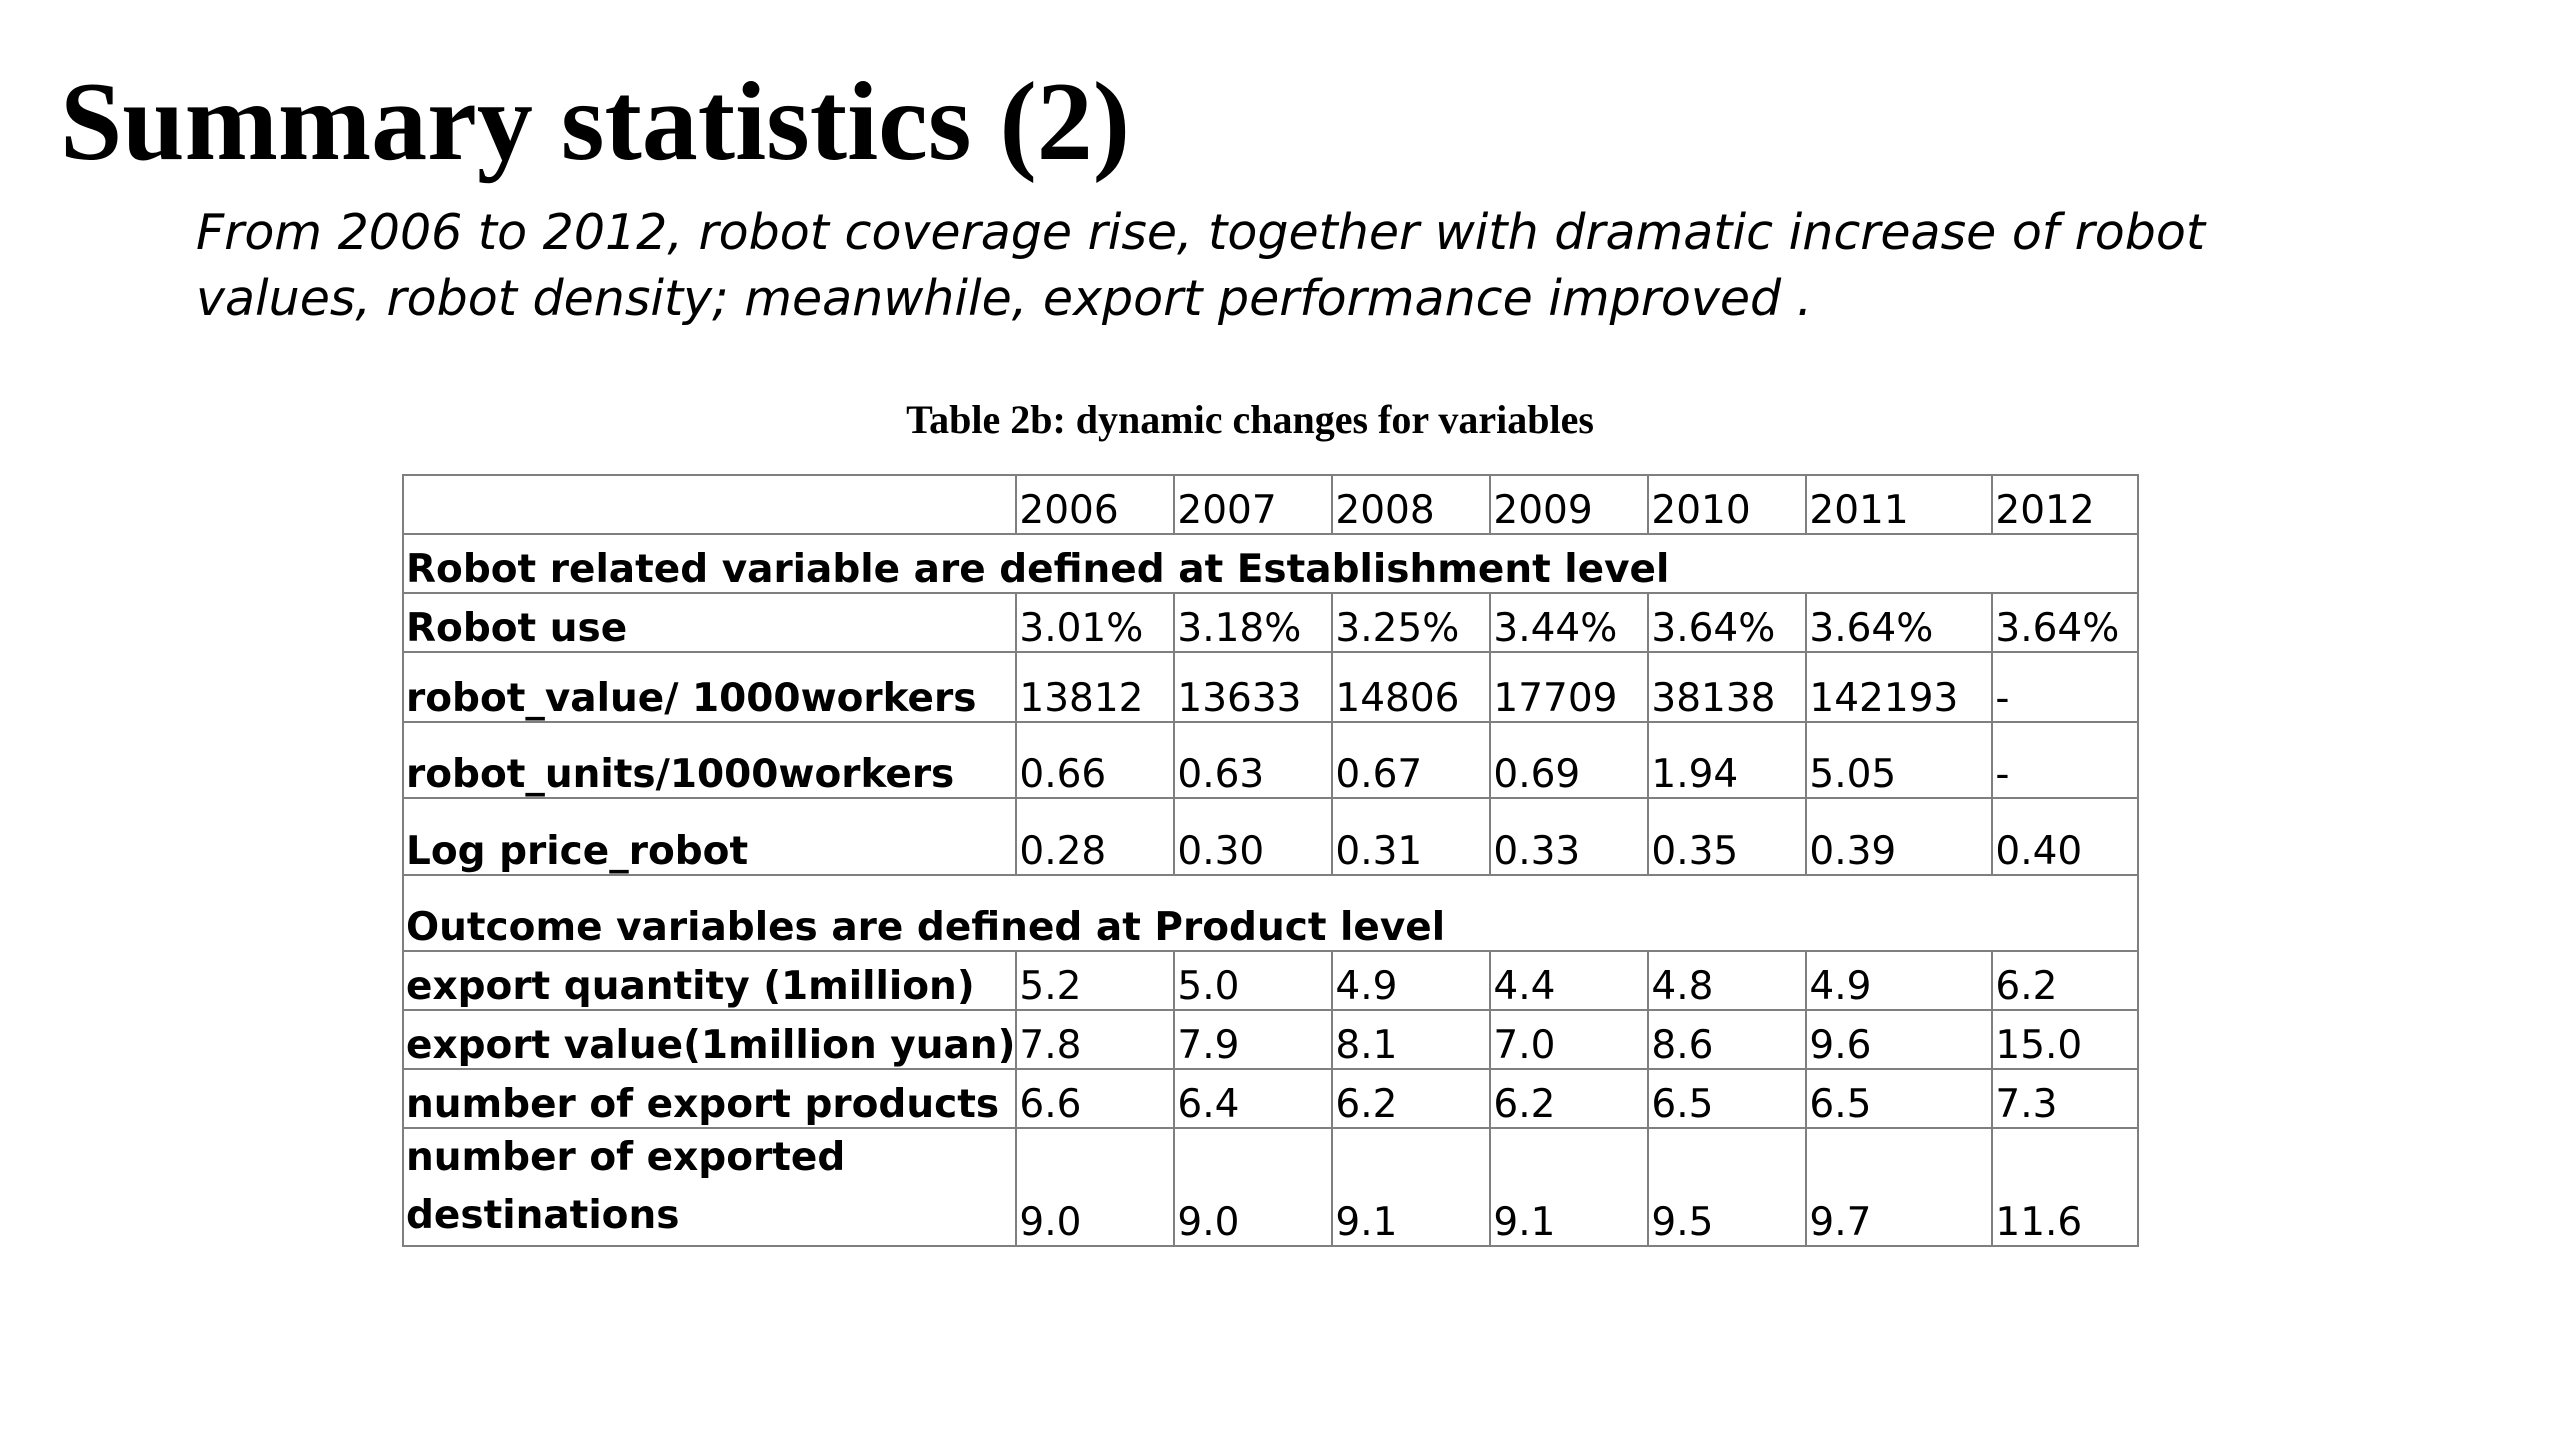 Image resolution: width=2560 pixels, height=1440 pixels. Describe the element at coordinates (1569, 1039) in the screenshot. I see `table-cell: 7.0` at that location.